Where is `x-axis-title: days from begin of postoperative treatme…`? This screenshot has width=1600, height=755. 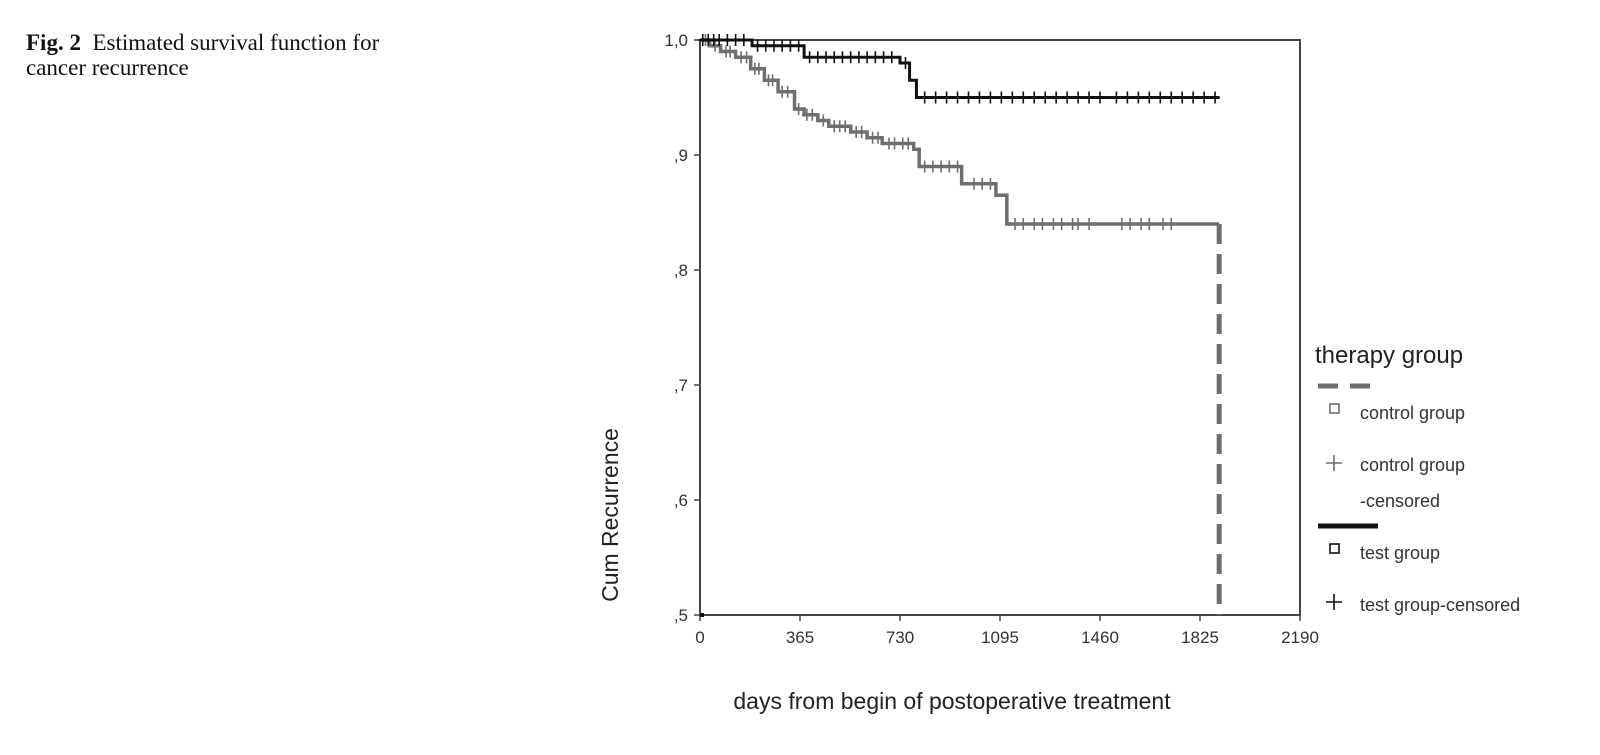
x-axis-title: days from begin of postoperative treatme… is located at coordinates (952, 701).